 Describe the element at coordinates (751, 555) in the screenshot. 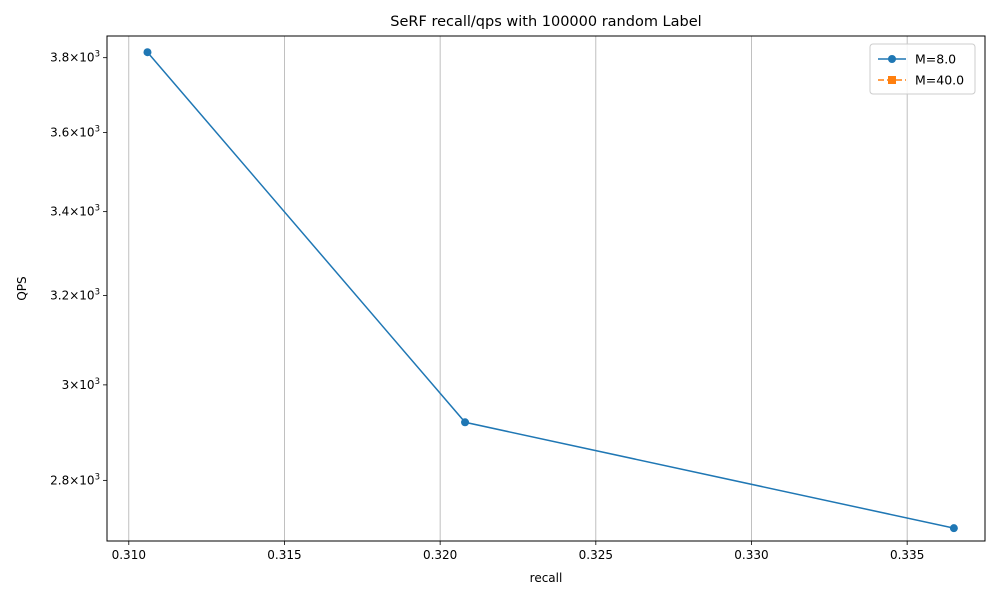

I see `x-tick-label: 0.330` at that location.